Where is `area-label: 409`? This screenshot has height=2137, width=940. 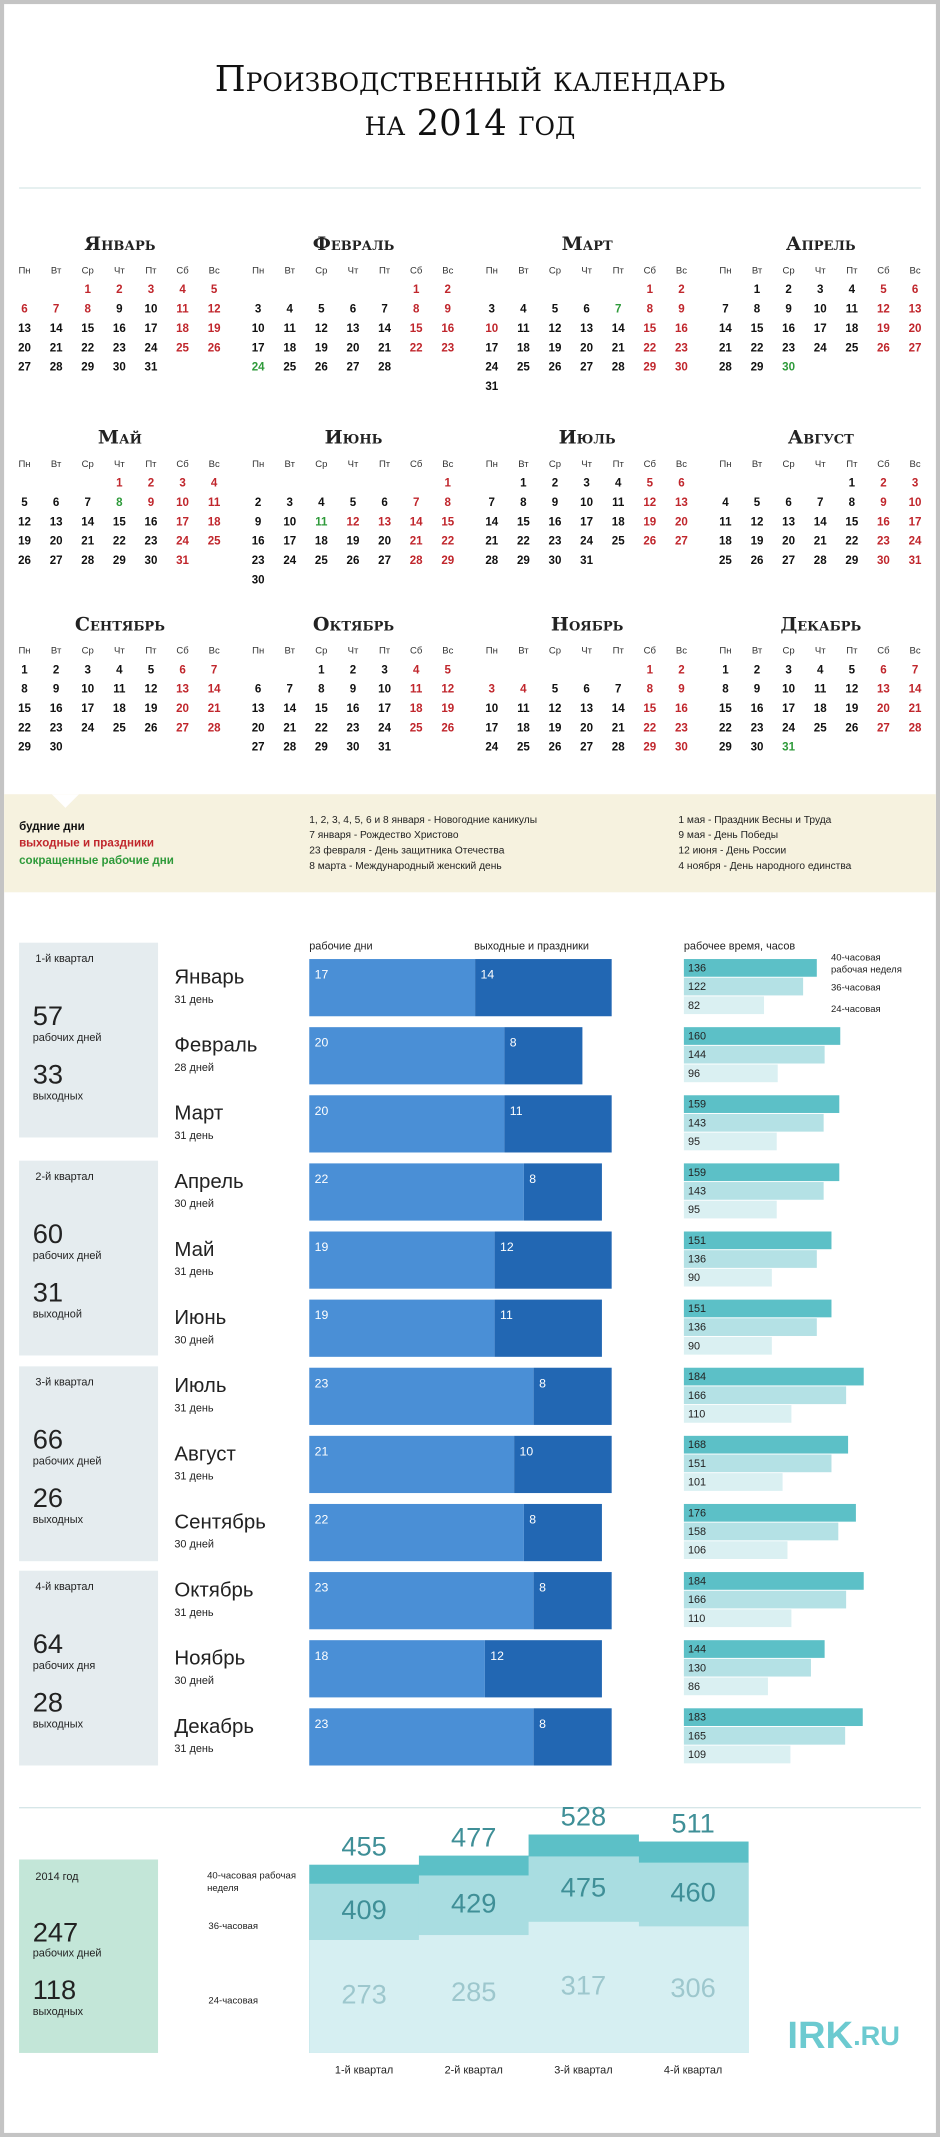 area-label: 409 is located at coordinates (363, 1909).